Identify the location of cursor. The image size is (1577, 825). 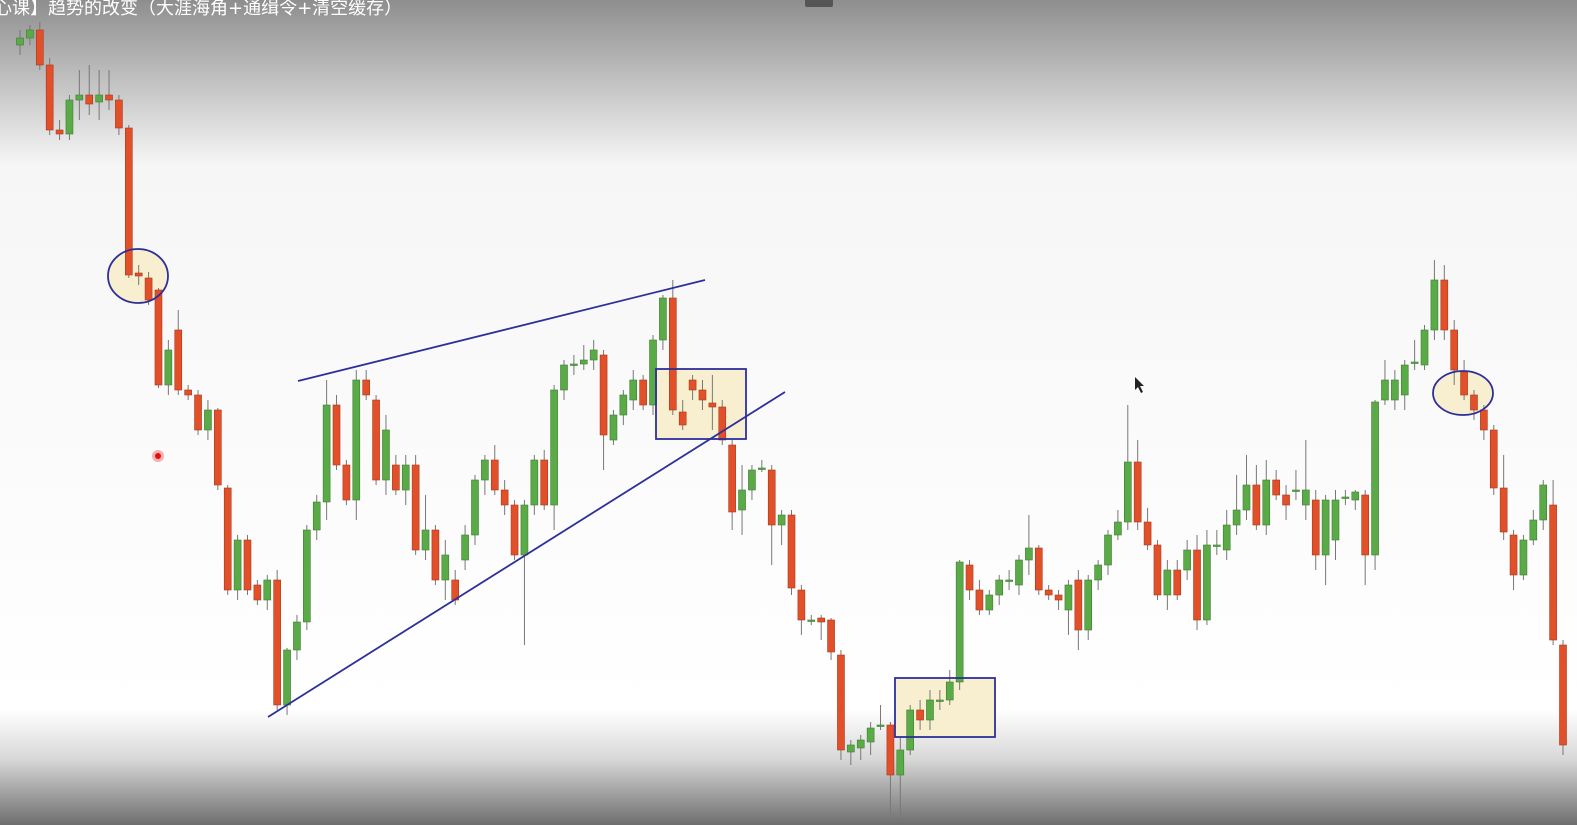
(1139, 385).